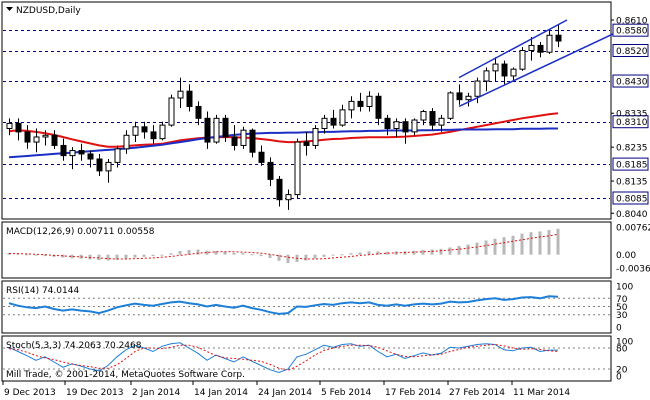 Image resolution: width=650 pixels, height=400 pixels. I want to click on level-label: 0.8580, so click(632, 32).